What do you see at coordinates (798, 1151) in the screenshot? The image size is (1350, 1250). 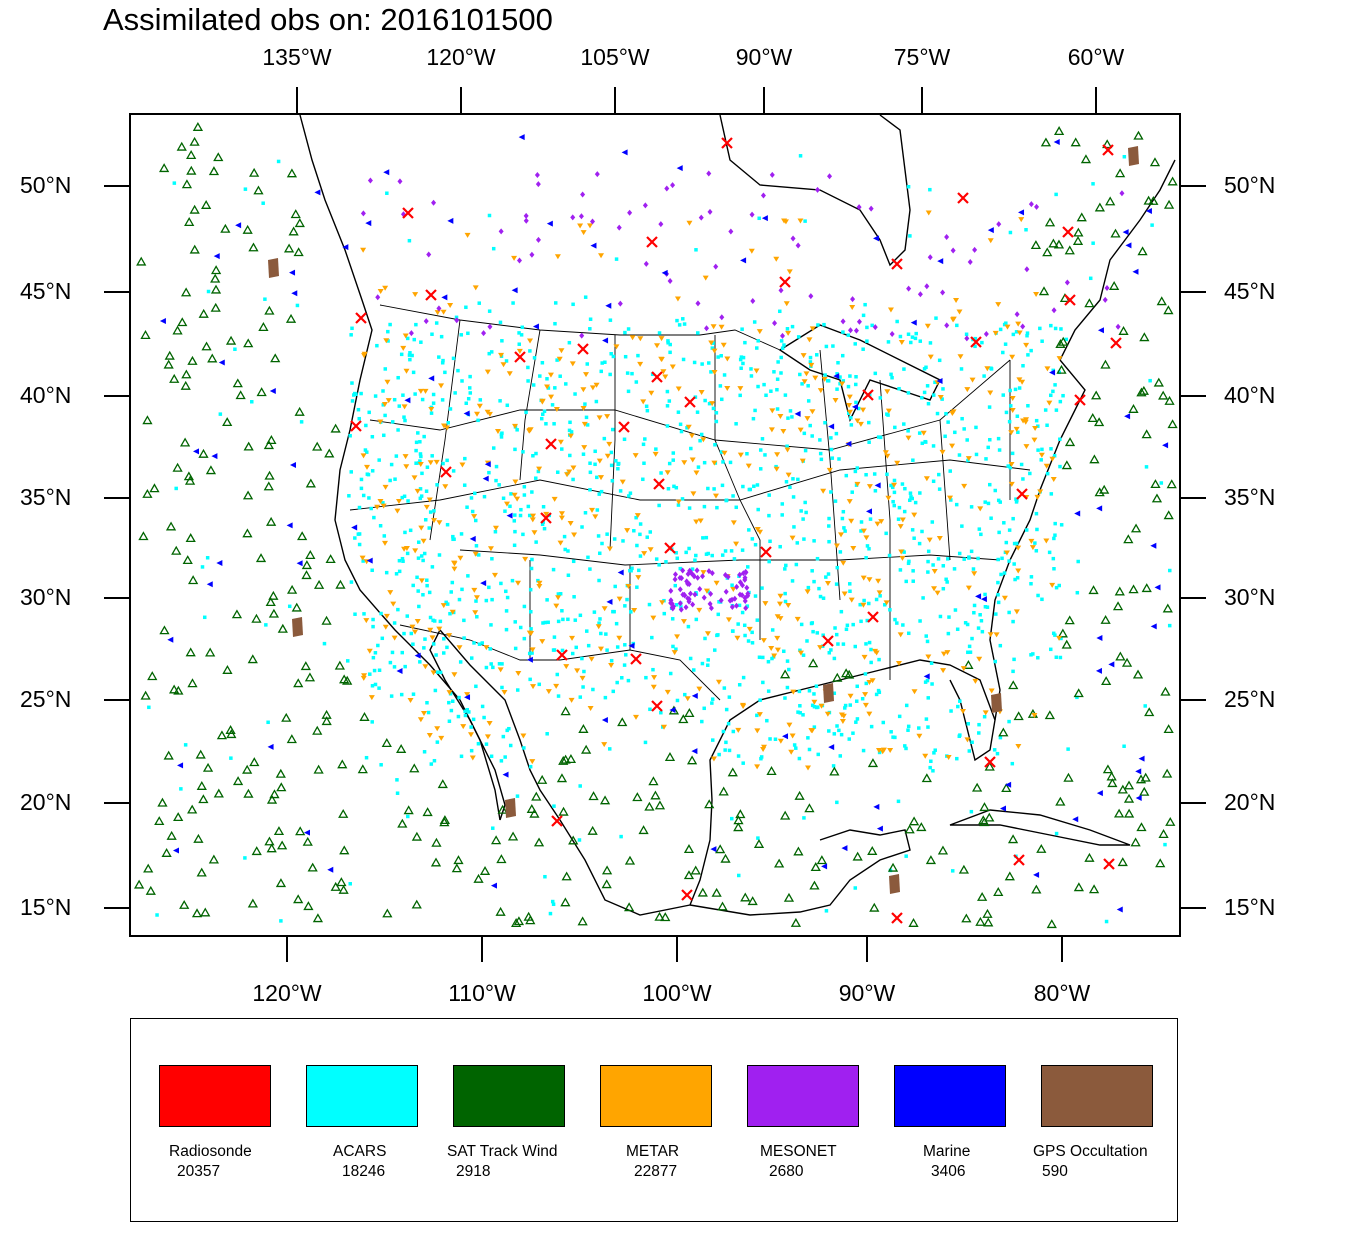 I see `legend-label: MESONET` at bounding box center [798, 1151].